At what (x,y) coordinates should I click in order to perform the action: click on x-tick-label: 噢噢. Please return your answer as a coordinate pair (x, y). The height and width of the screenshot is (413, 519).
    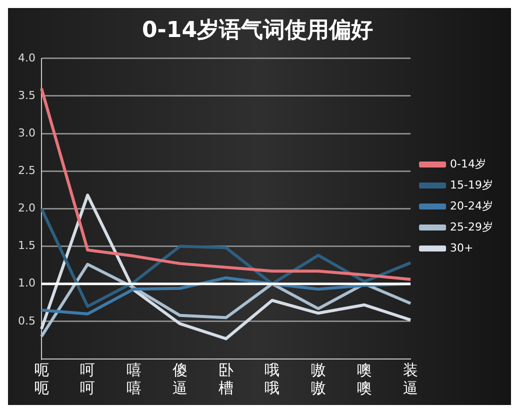
    Looking at the image, I should click on (364, 378).